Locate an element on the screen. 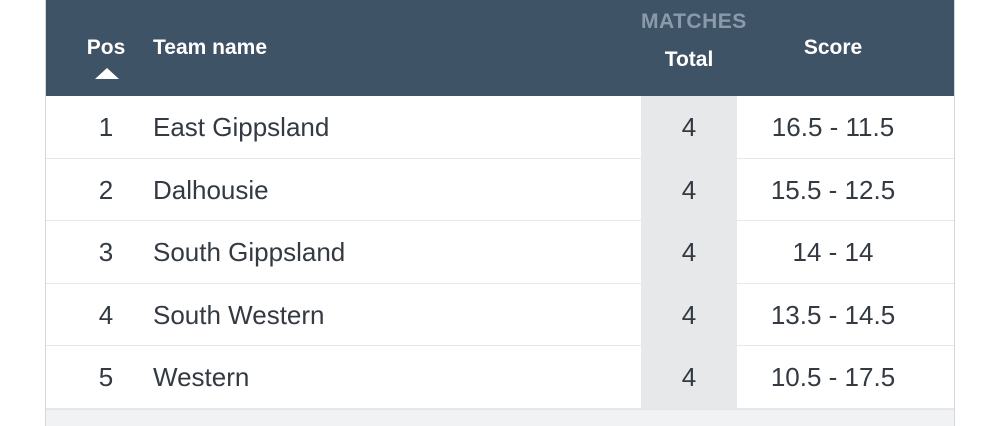  row-pos: 1 is located at coordinates (106, 127).